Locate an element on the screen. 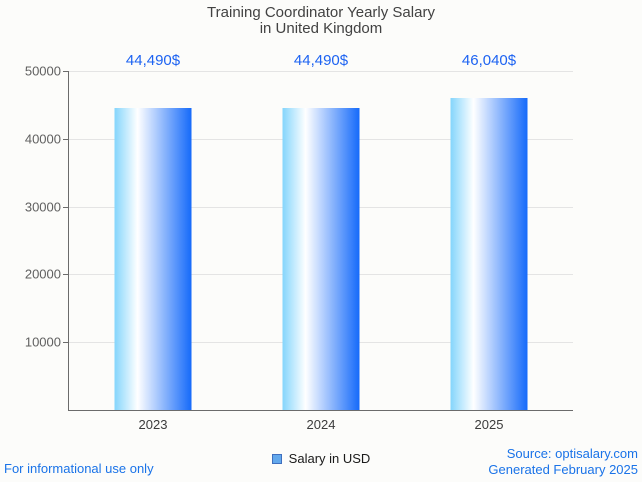 This screenshot has width=642, height=482. legend-swatch-icon is located at coordinates (276, 458).